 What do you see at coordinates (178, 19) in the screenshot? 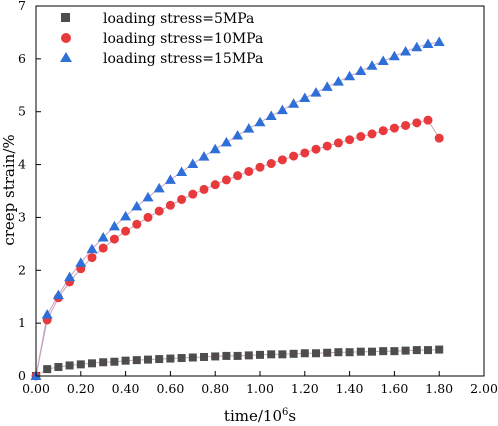
I see `legend-label-5mpa: loading stress=5MPa` at bounding box center [178, 19].